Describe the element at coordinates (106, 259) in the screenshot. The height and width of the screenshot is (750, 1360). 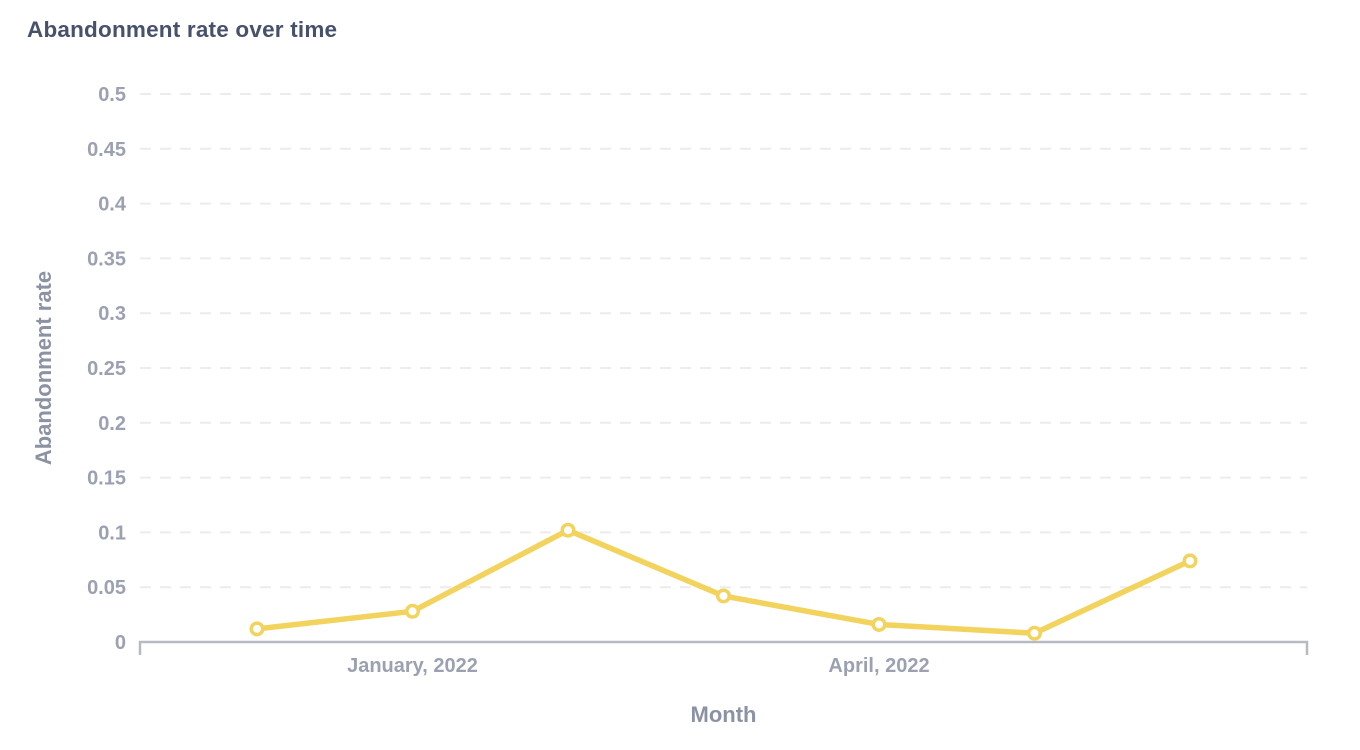
I see `y-tick-label: 0.35` at that location.